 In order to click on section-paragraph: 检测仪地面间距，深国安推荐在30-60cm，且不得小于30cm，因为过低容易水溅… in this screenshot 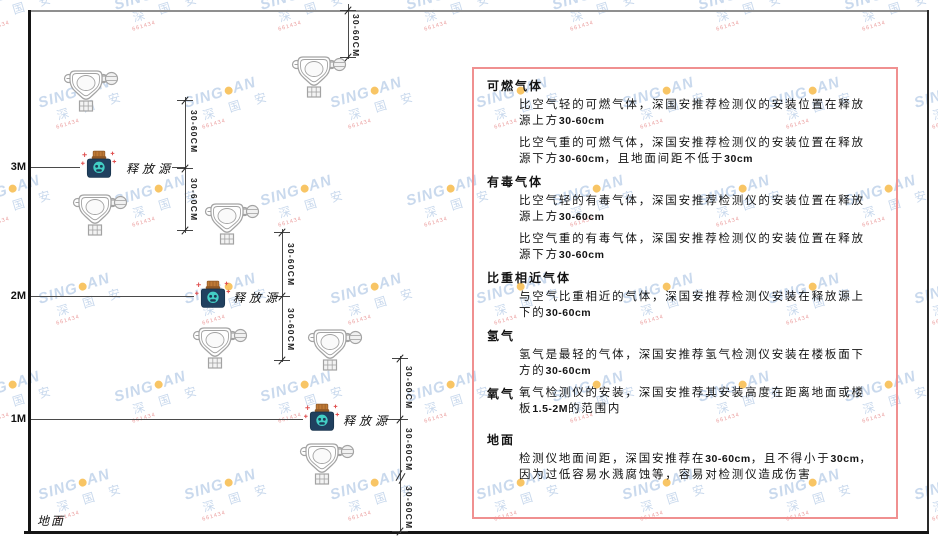, I will do `click(696, 467)`.